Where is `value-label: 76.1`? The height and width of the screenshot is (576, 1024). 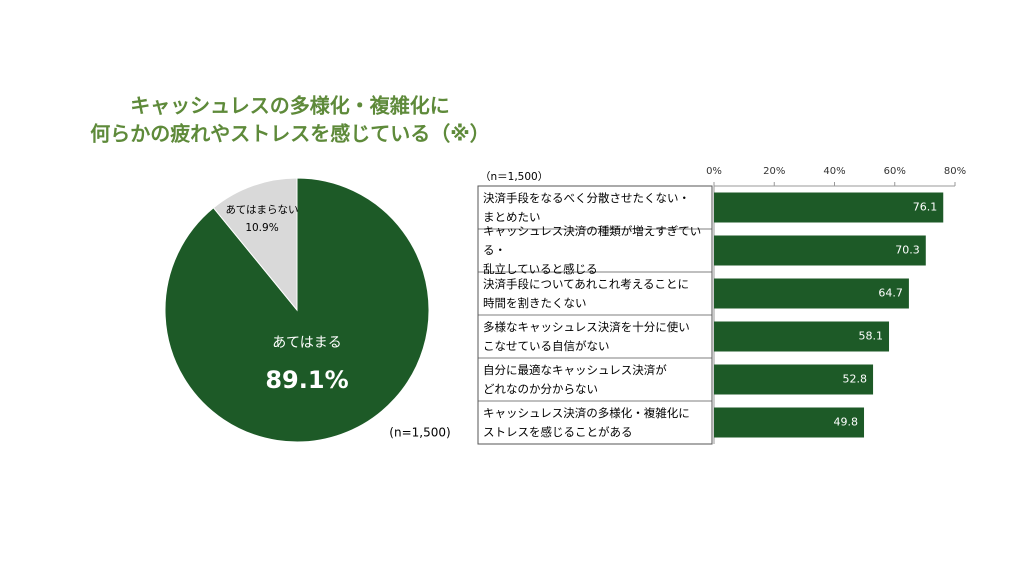
value-label: 76.1 is located at coordinates (925, 207).